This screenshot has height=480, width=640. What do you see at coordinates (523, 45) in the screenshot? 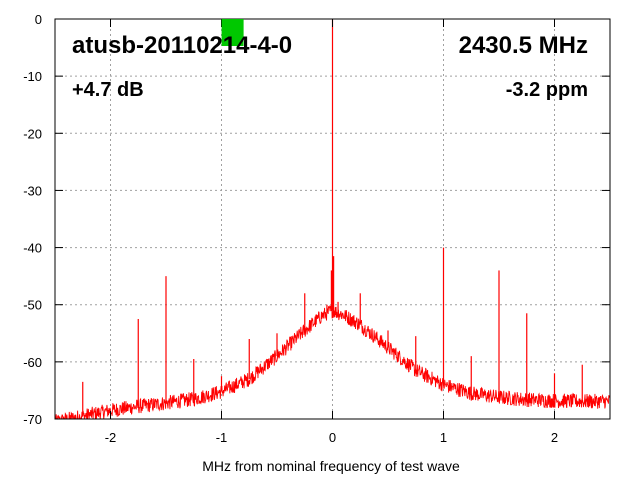
I see `frequency-label: 2430.5 MHz` at bounding box center [523, 45].